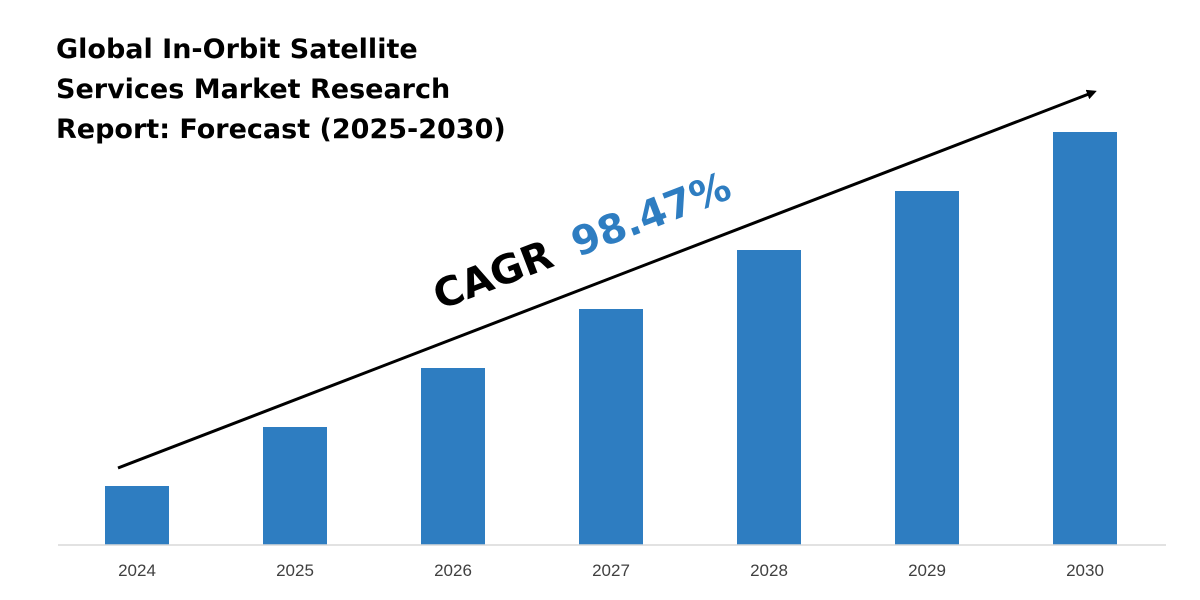 The width and height of the screenshot is (1200, 600). Describe the element at coordinates (295, 570) in the screenshot. I see `x-tick-label-2025: 2025` at that location.